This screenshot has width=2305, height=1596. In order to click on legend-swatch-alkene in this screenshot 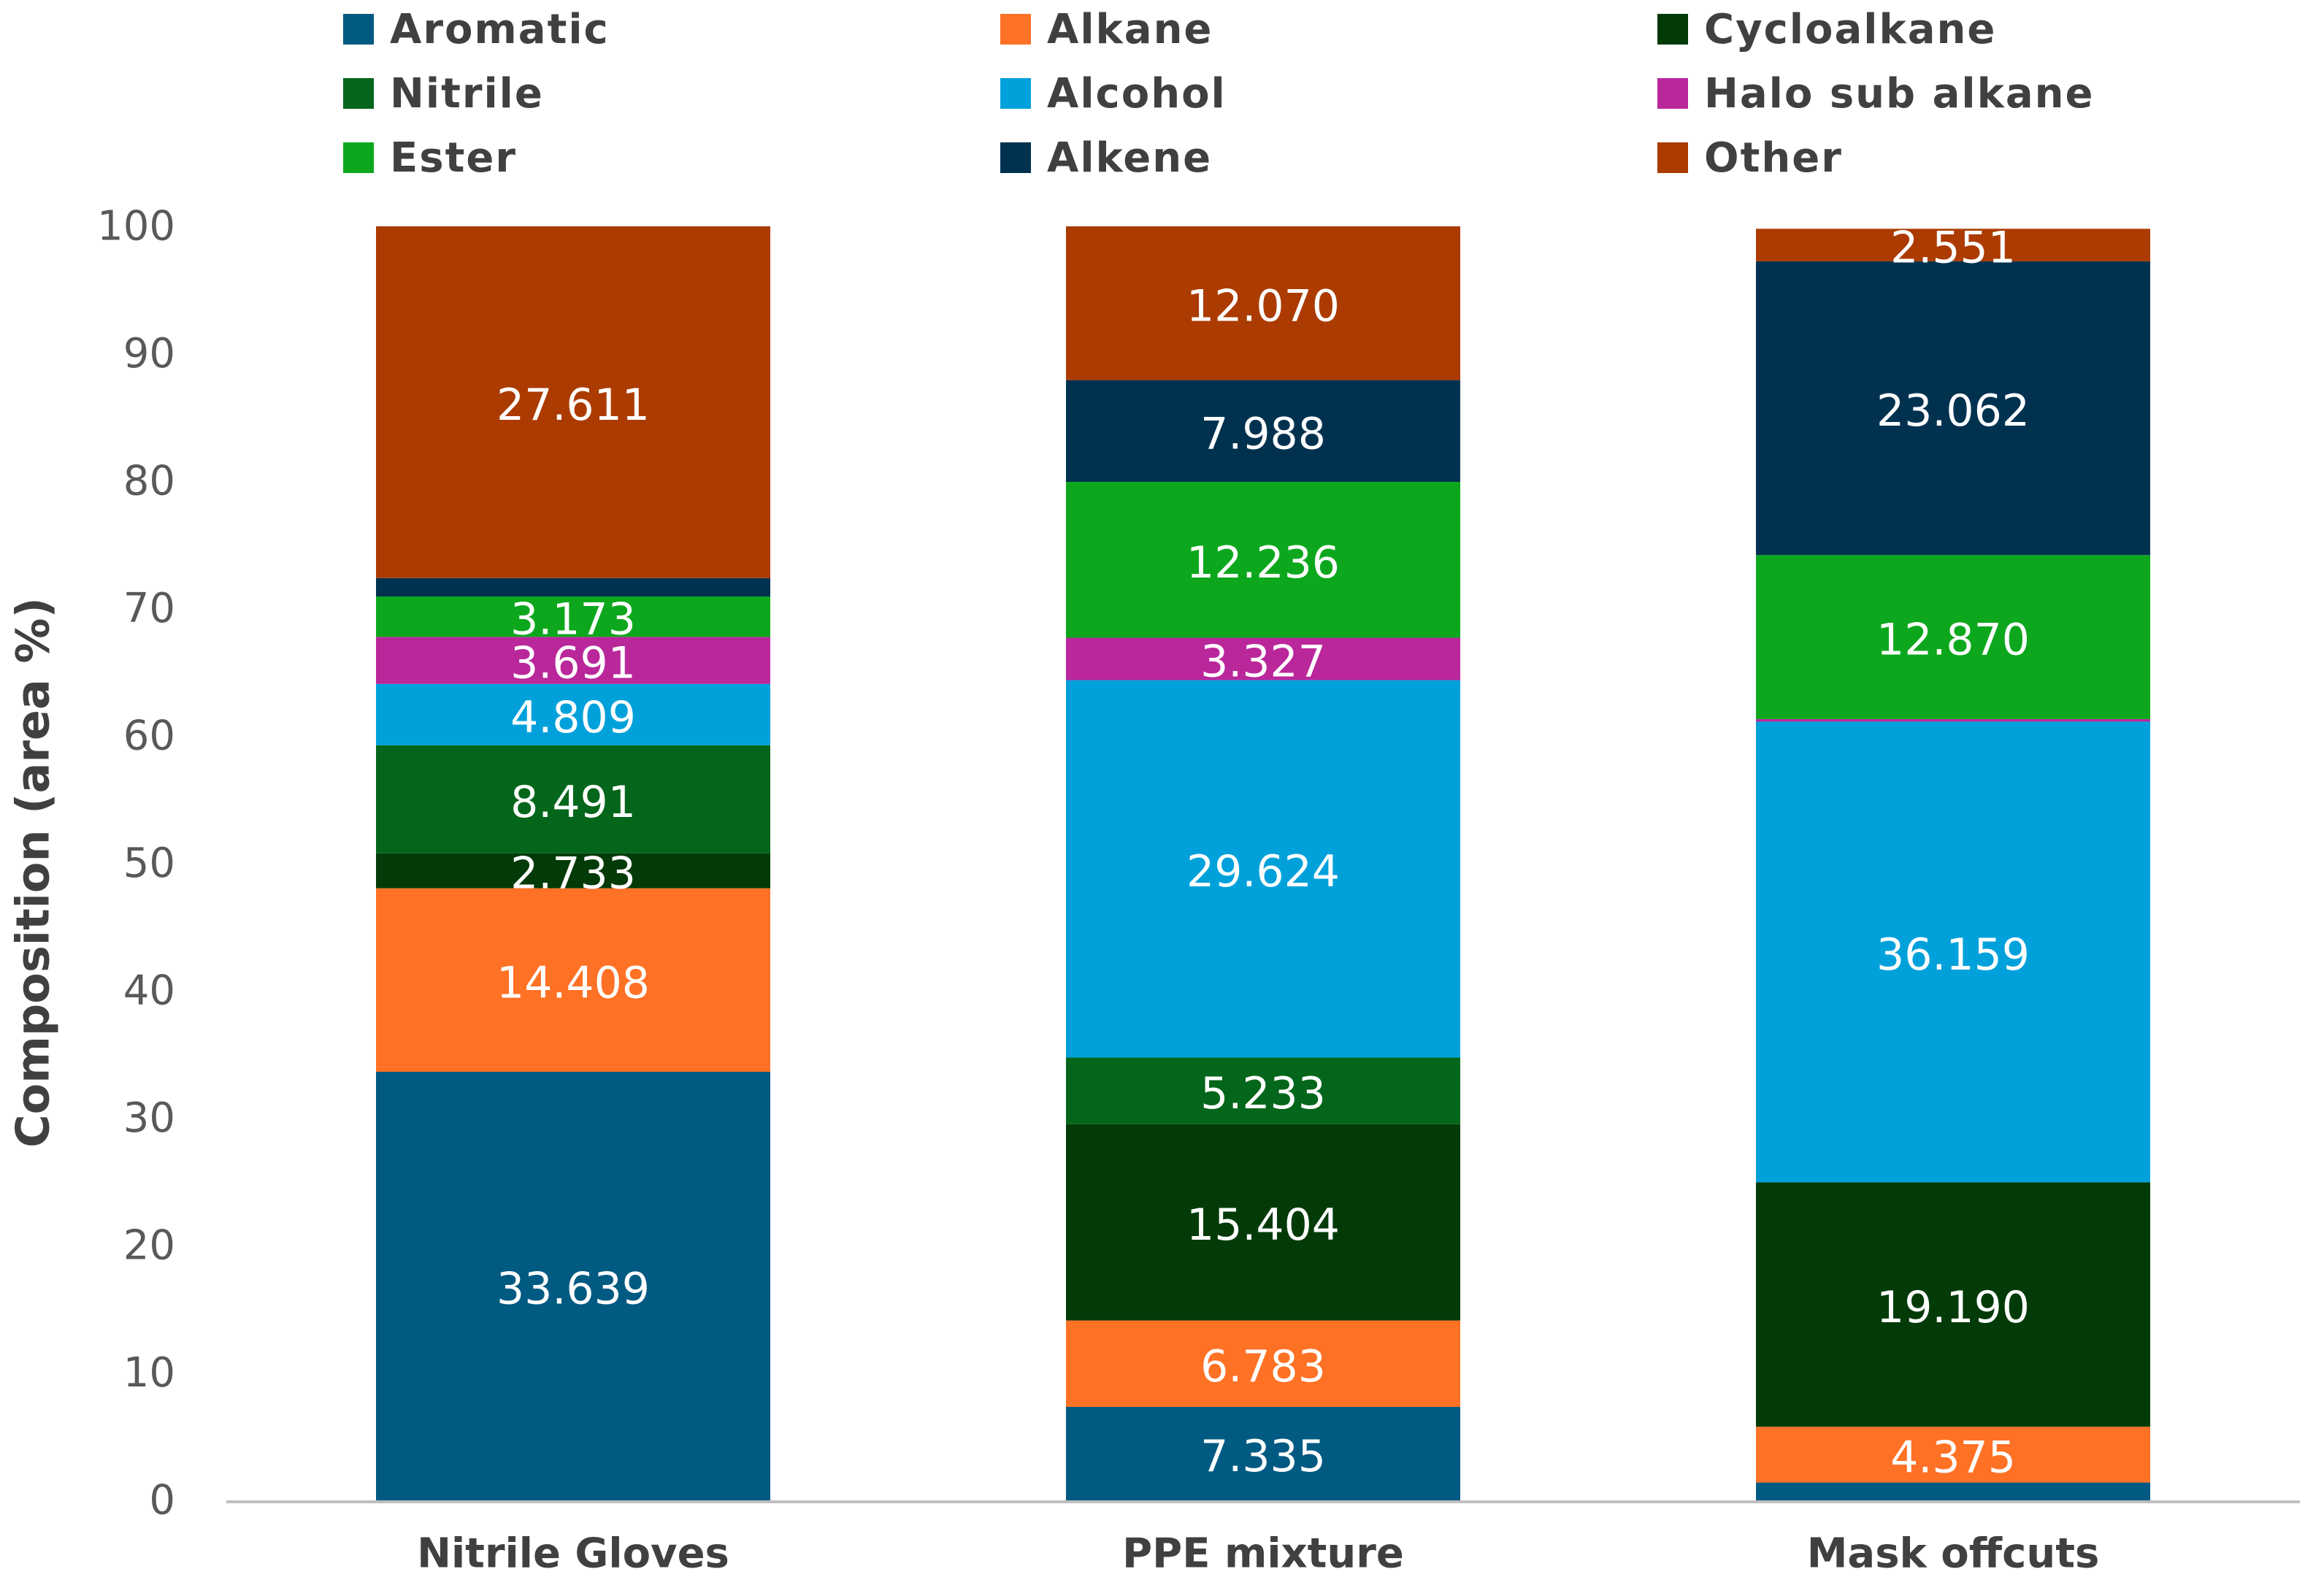, I will do `click(1015, 157)`.